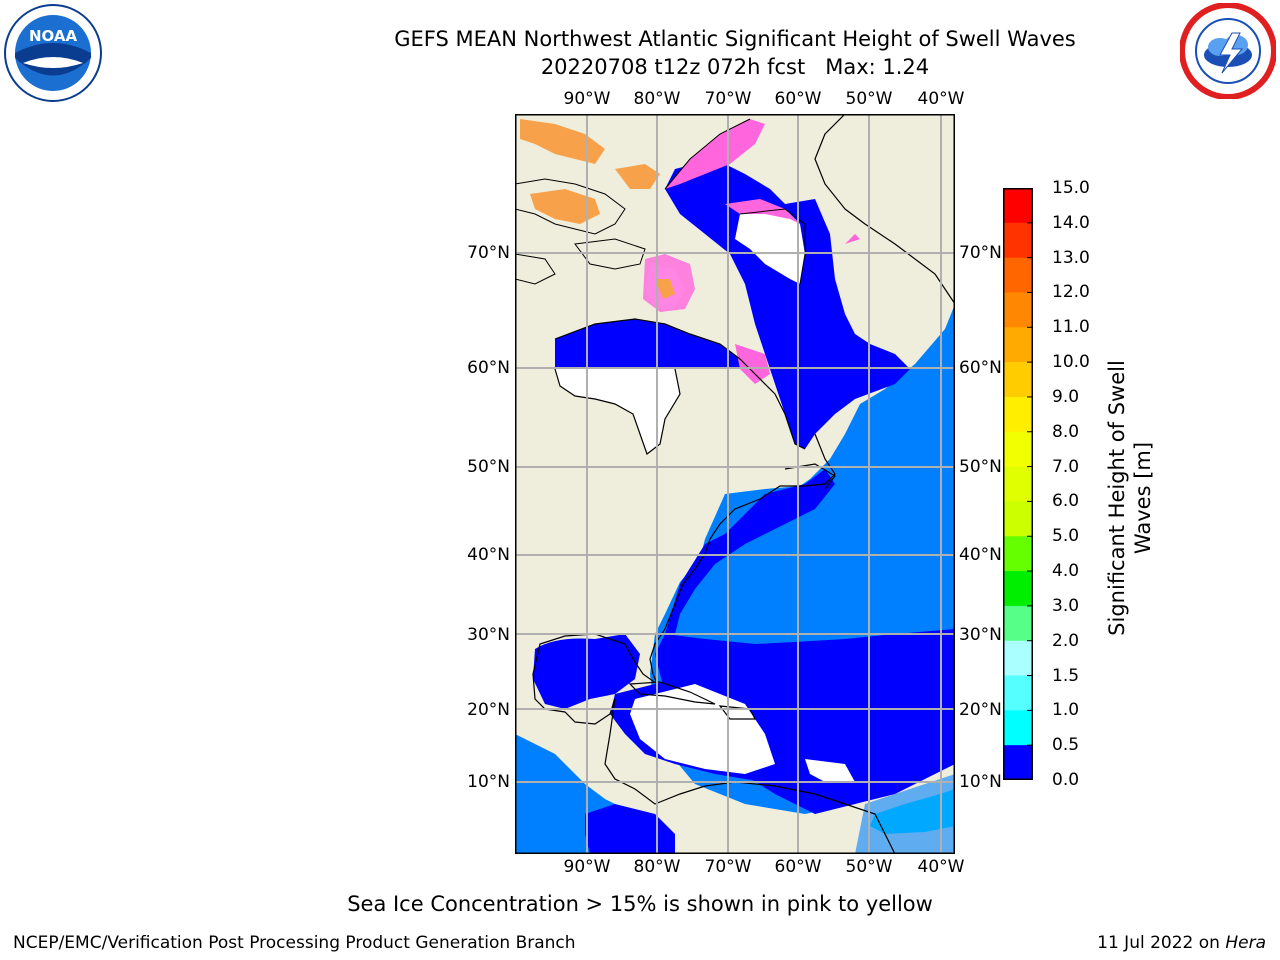 This screenshot has height=960, width=1280. What do you see at coordinates (905, 814) in the screenshot?
I see `ocean-region-mid` at bounding box center [905, 814].